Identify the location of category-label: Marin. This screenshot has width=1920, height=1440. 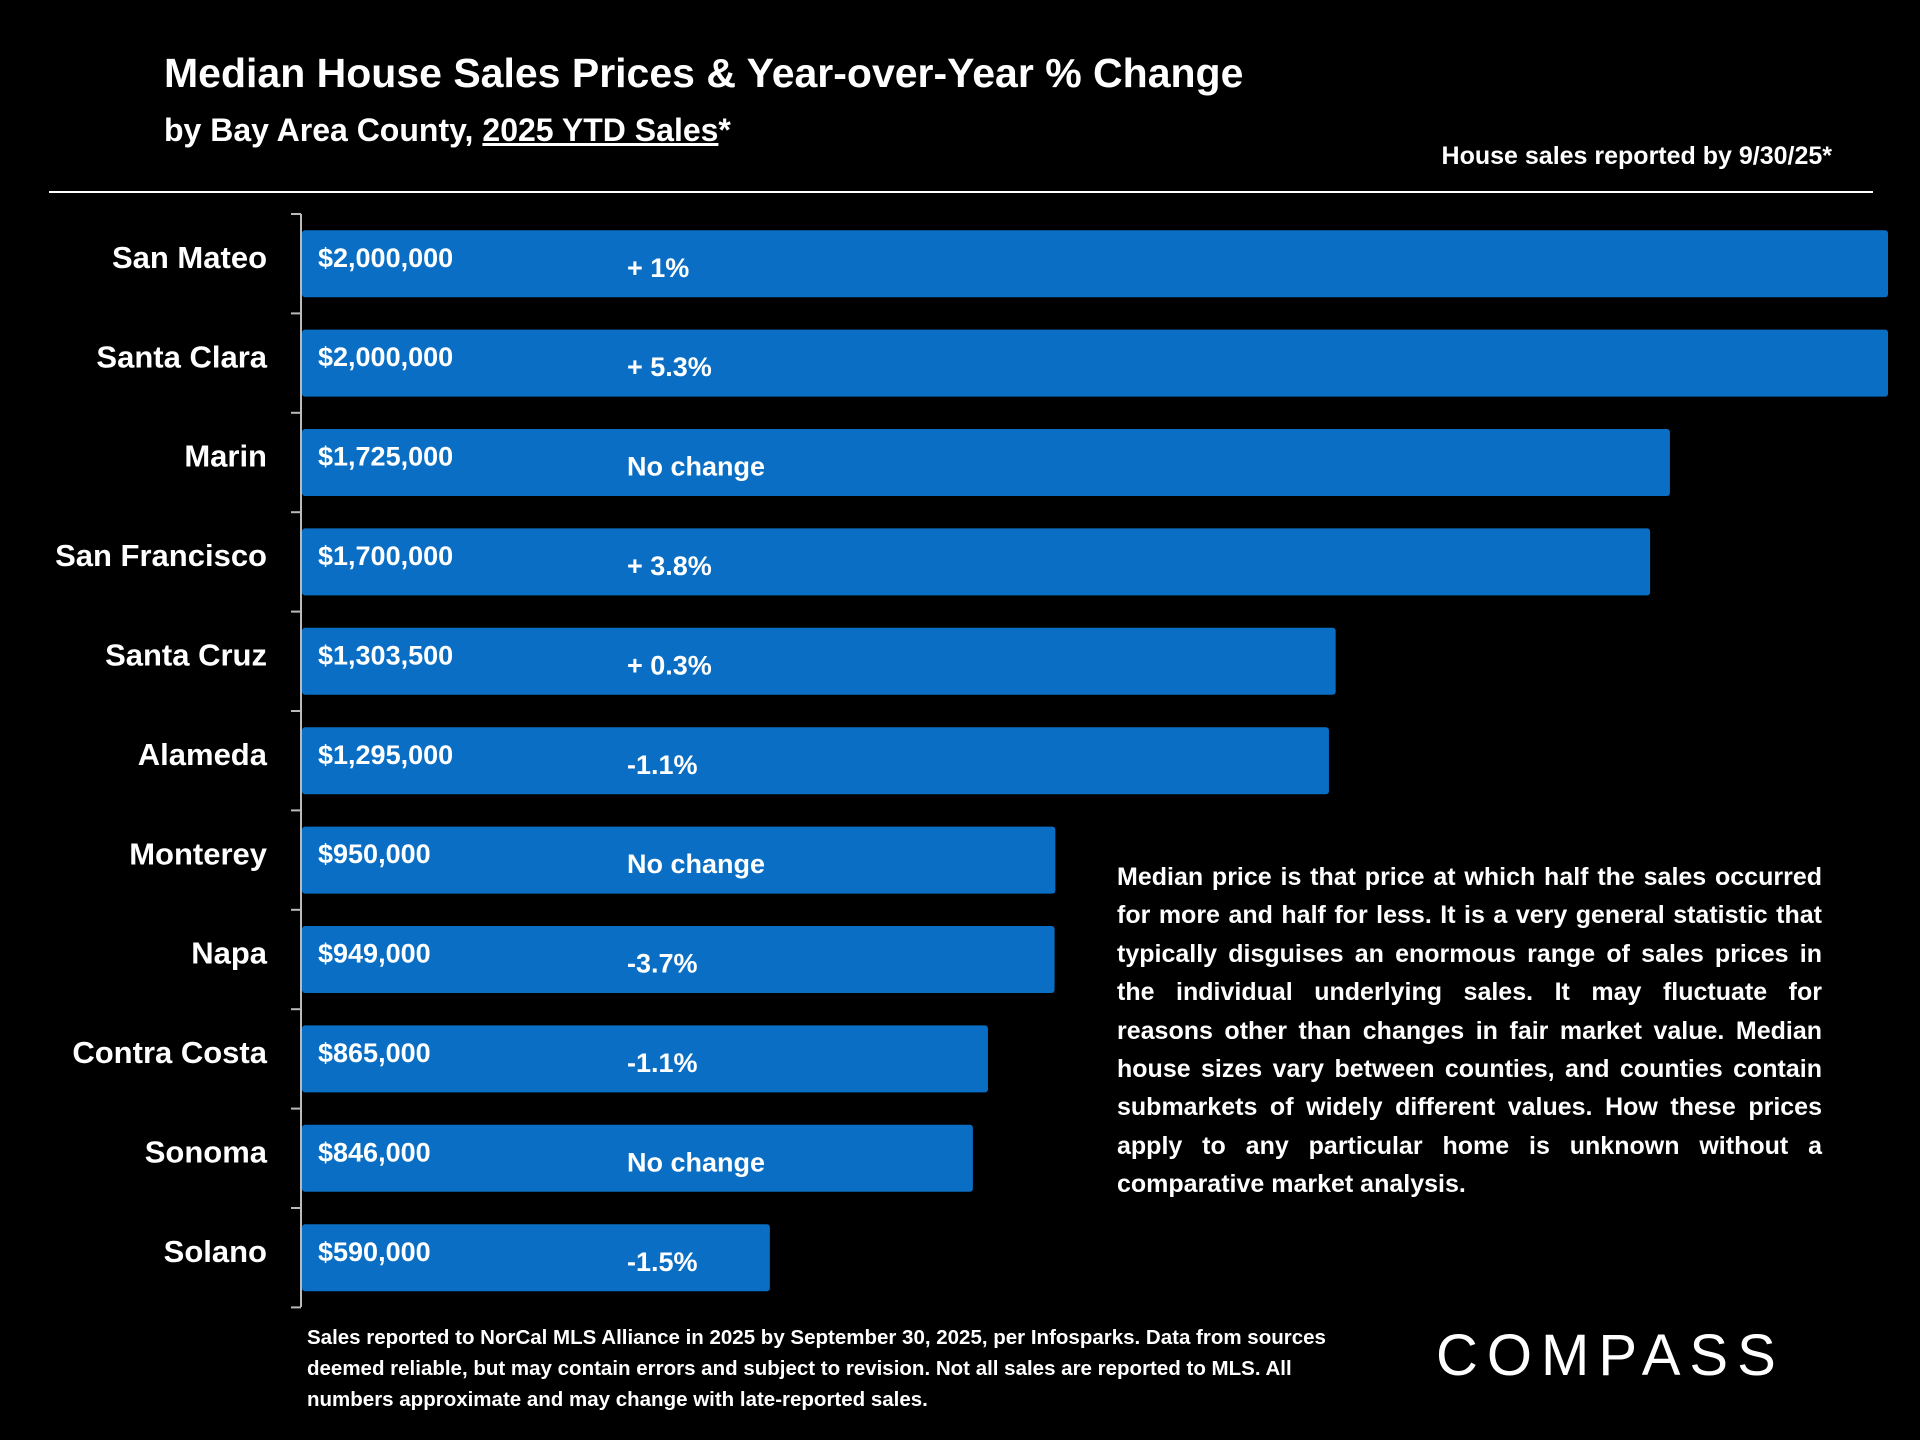
(225, 456).